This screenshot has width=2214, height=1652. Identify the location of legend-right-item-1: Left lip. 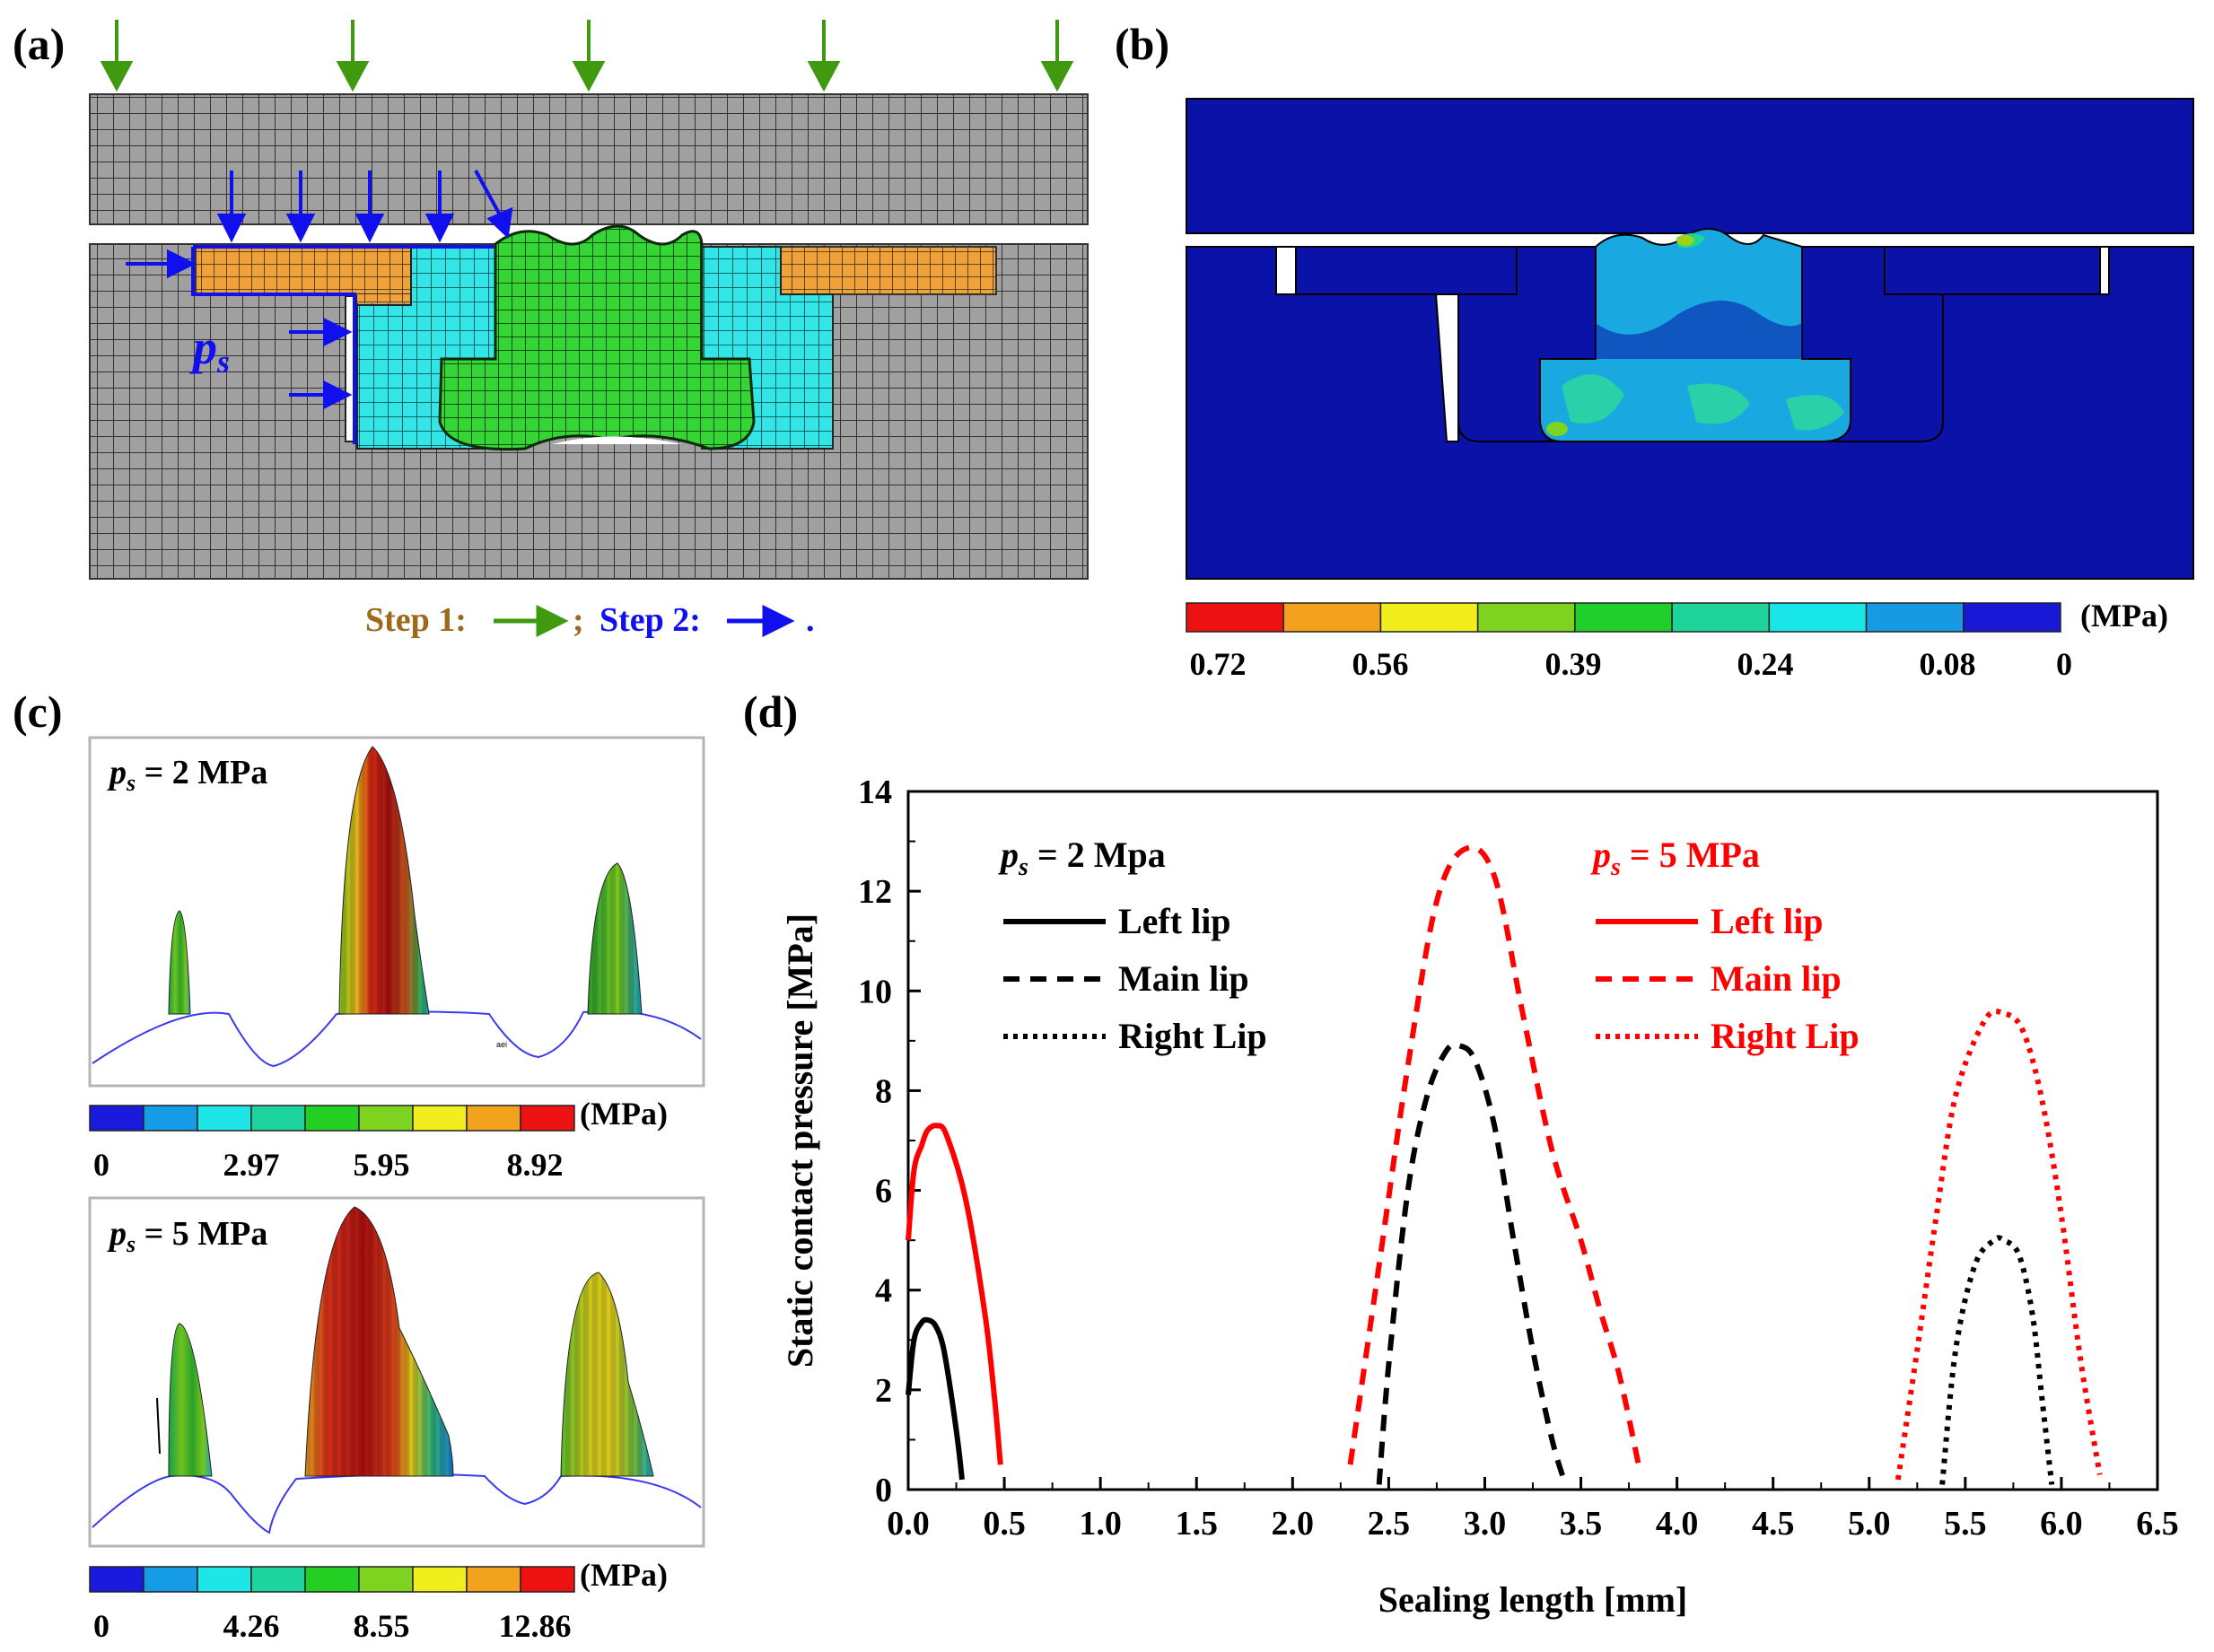
(1767, 921).